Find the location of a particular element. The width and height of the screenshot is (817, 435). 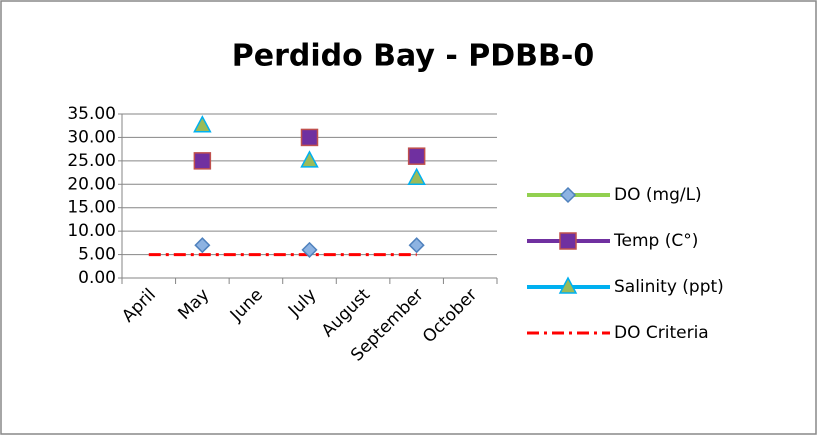

y-tick-label: 35.00 is located at coordinates (91, 114).